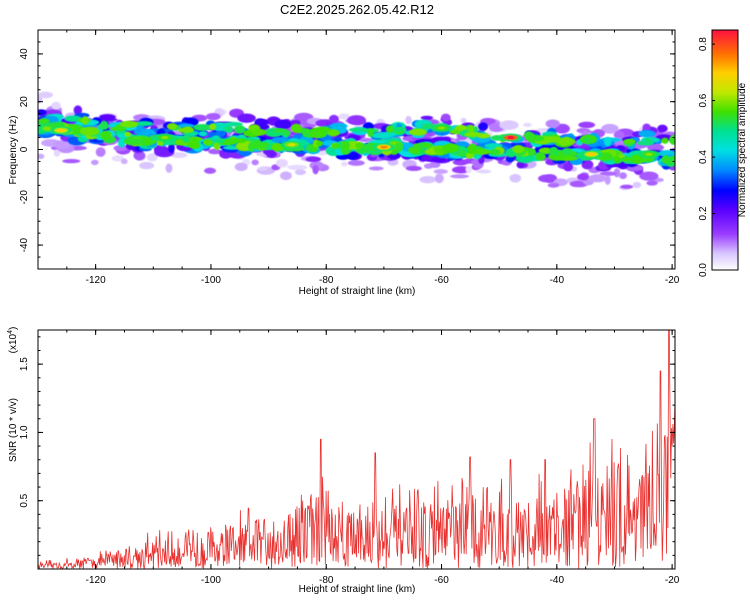 Image resolution: width=750 pixels, height=600 pixels. I want to click on y-tick-label: 20, so click(24, 102).